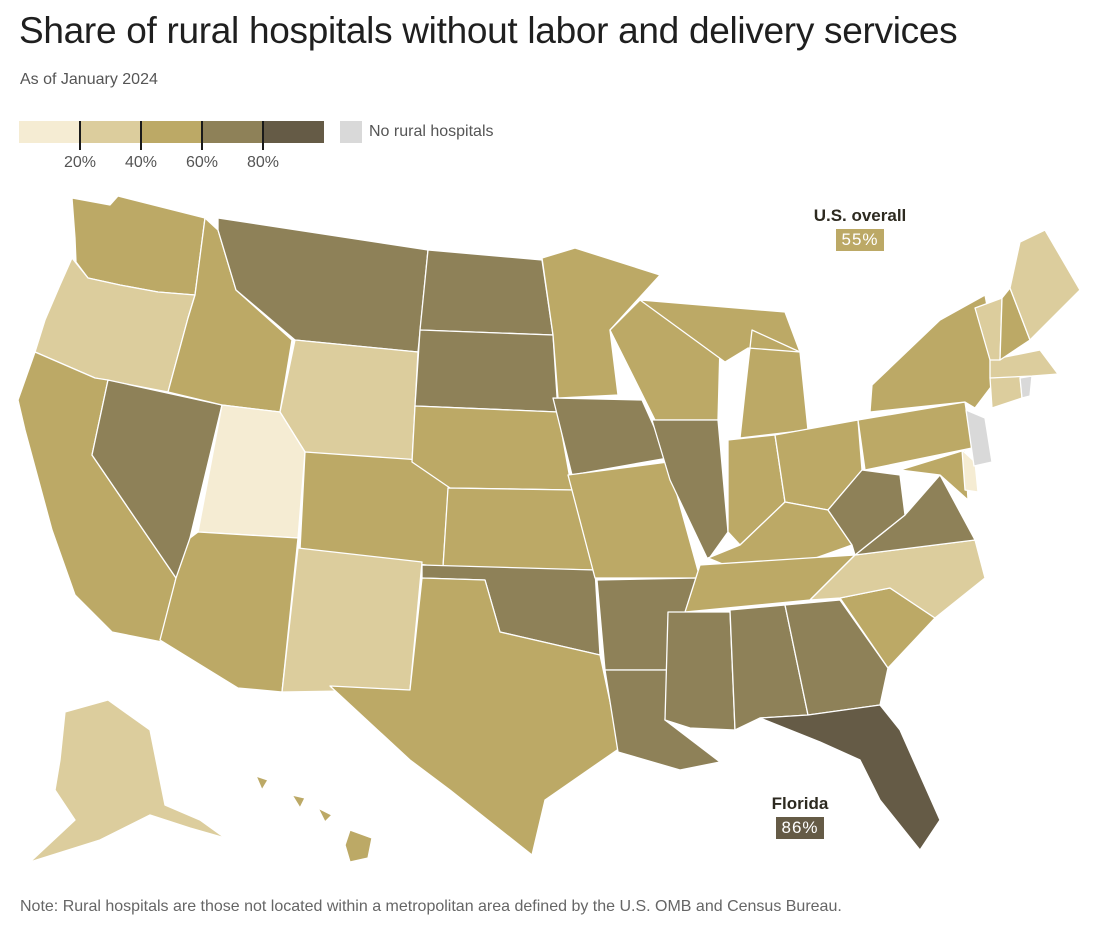 The image size is (1101, 928). Describe the element at coordinates (860, 228) in the screenshot. I see `callout-us-overall: U.S. overall 55%` at that location.